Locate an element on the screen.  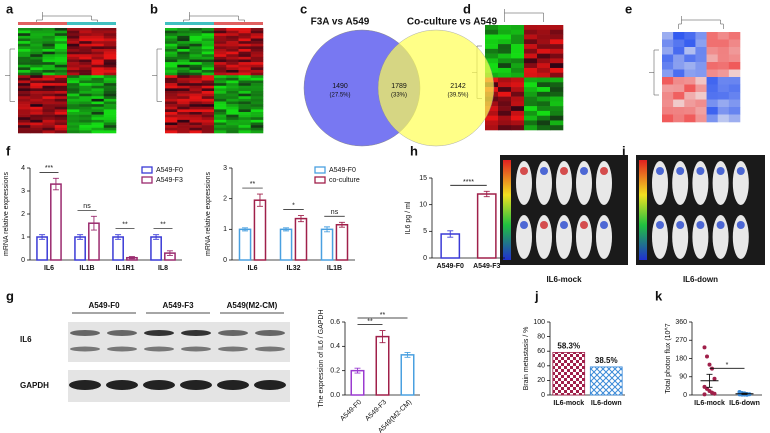
panel-label: a is located at coordinates (10, 8).